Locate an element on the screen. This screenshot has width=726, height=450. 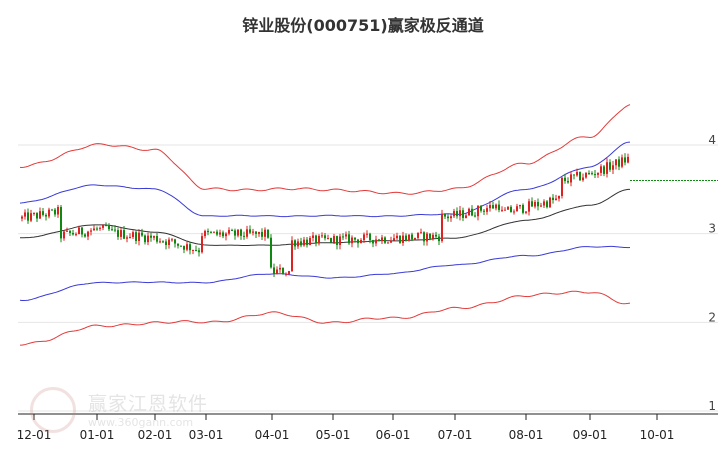
x-tick-label: 02-01 is located at coordinates (155, 435).